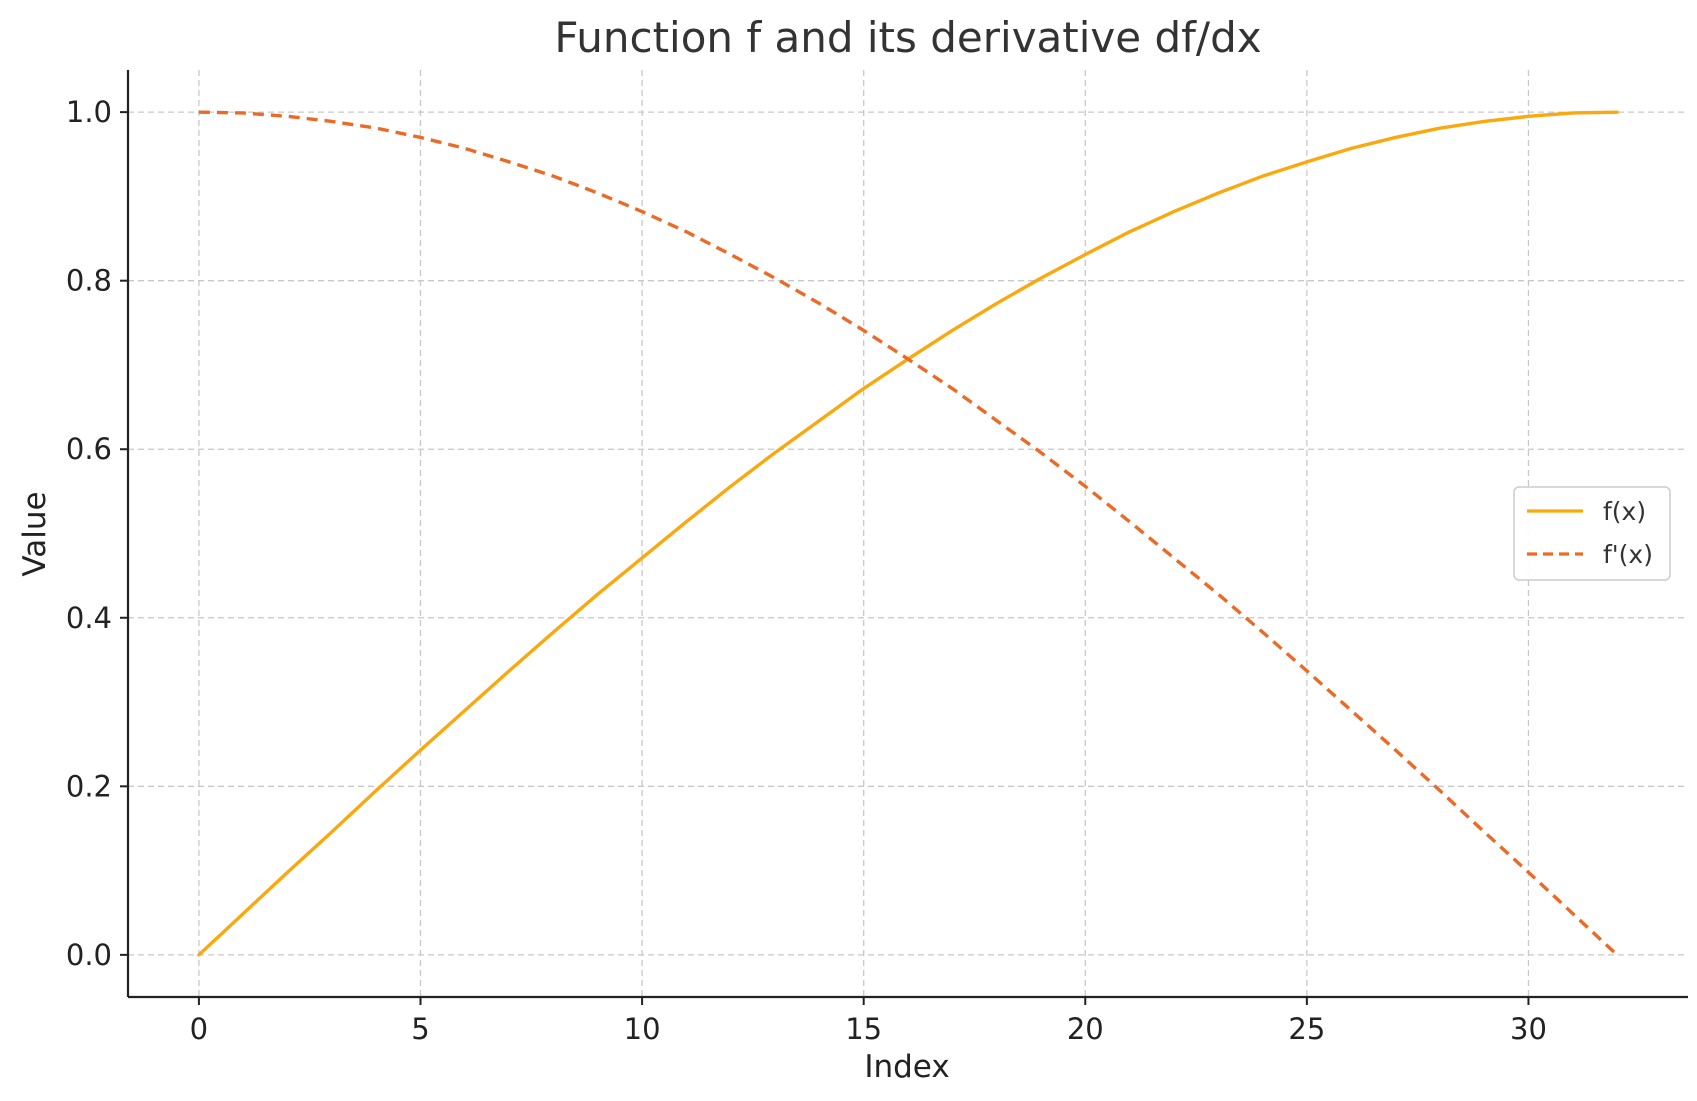  Describe the element at coordinates (35, 533) in the screenshot. I see `y-axis-label: Value` at that location.